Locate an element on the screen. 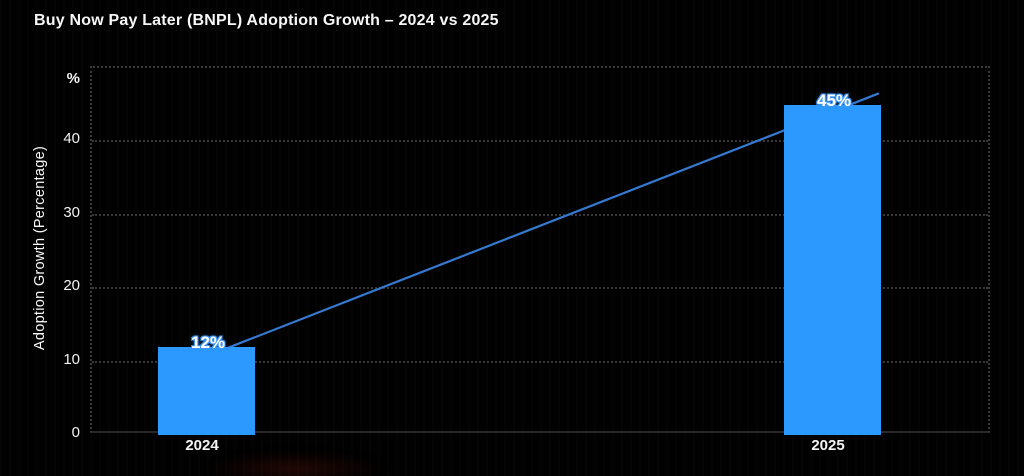 This screenshot has width=1024, height=476. x-tick-label-2024: 2024 is located at coordinates (202, 445).